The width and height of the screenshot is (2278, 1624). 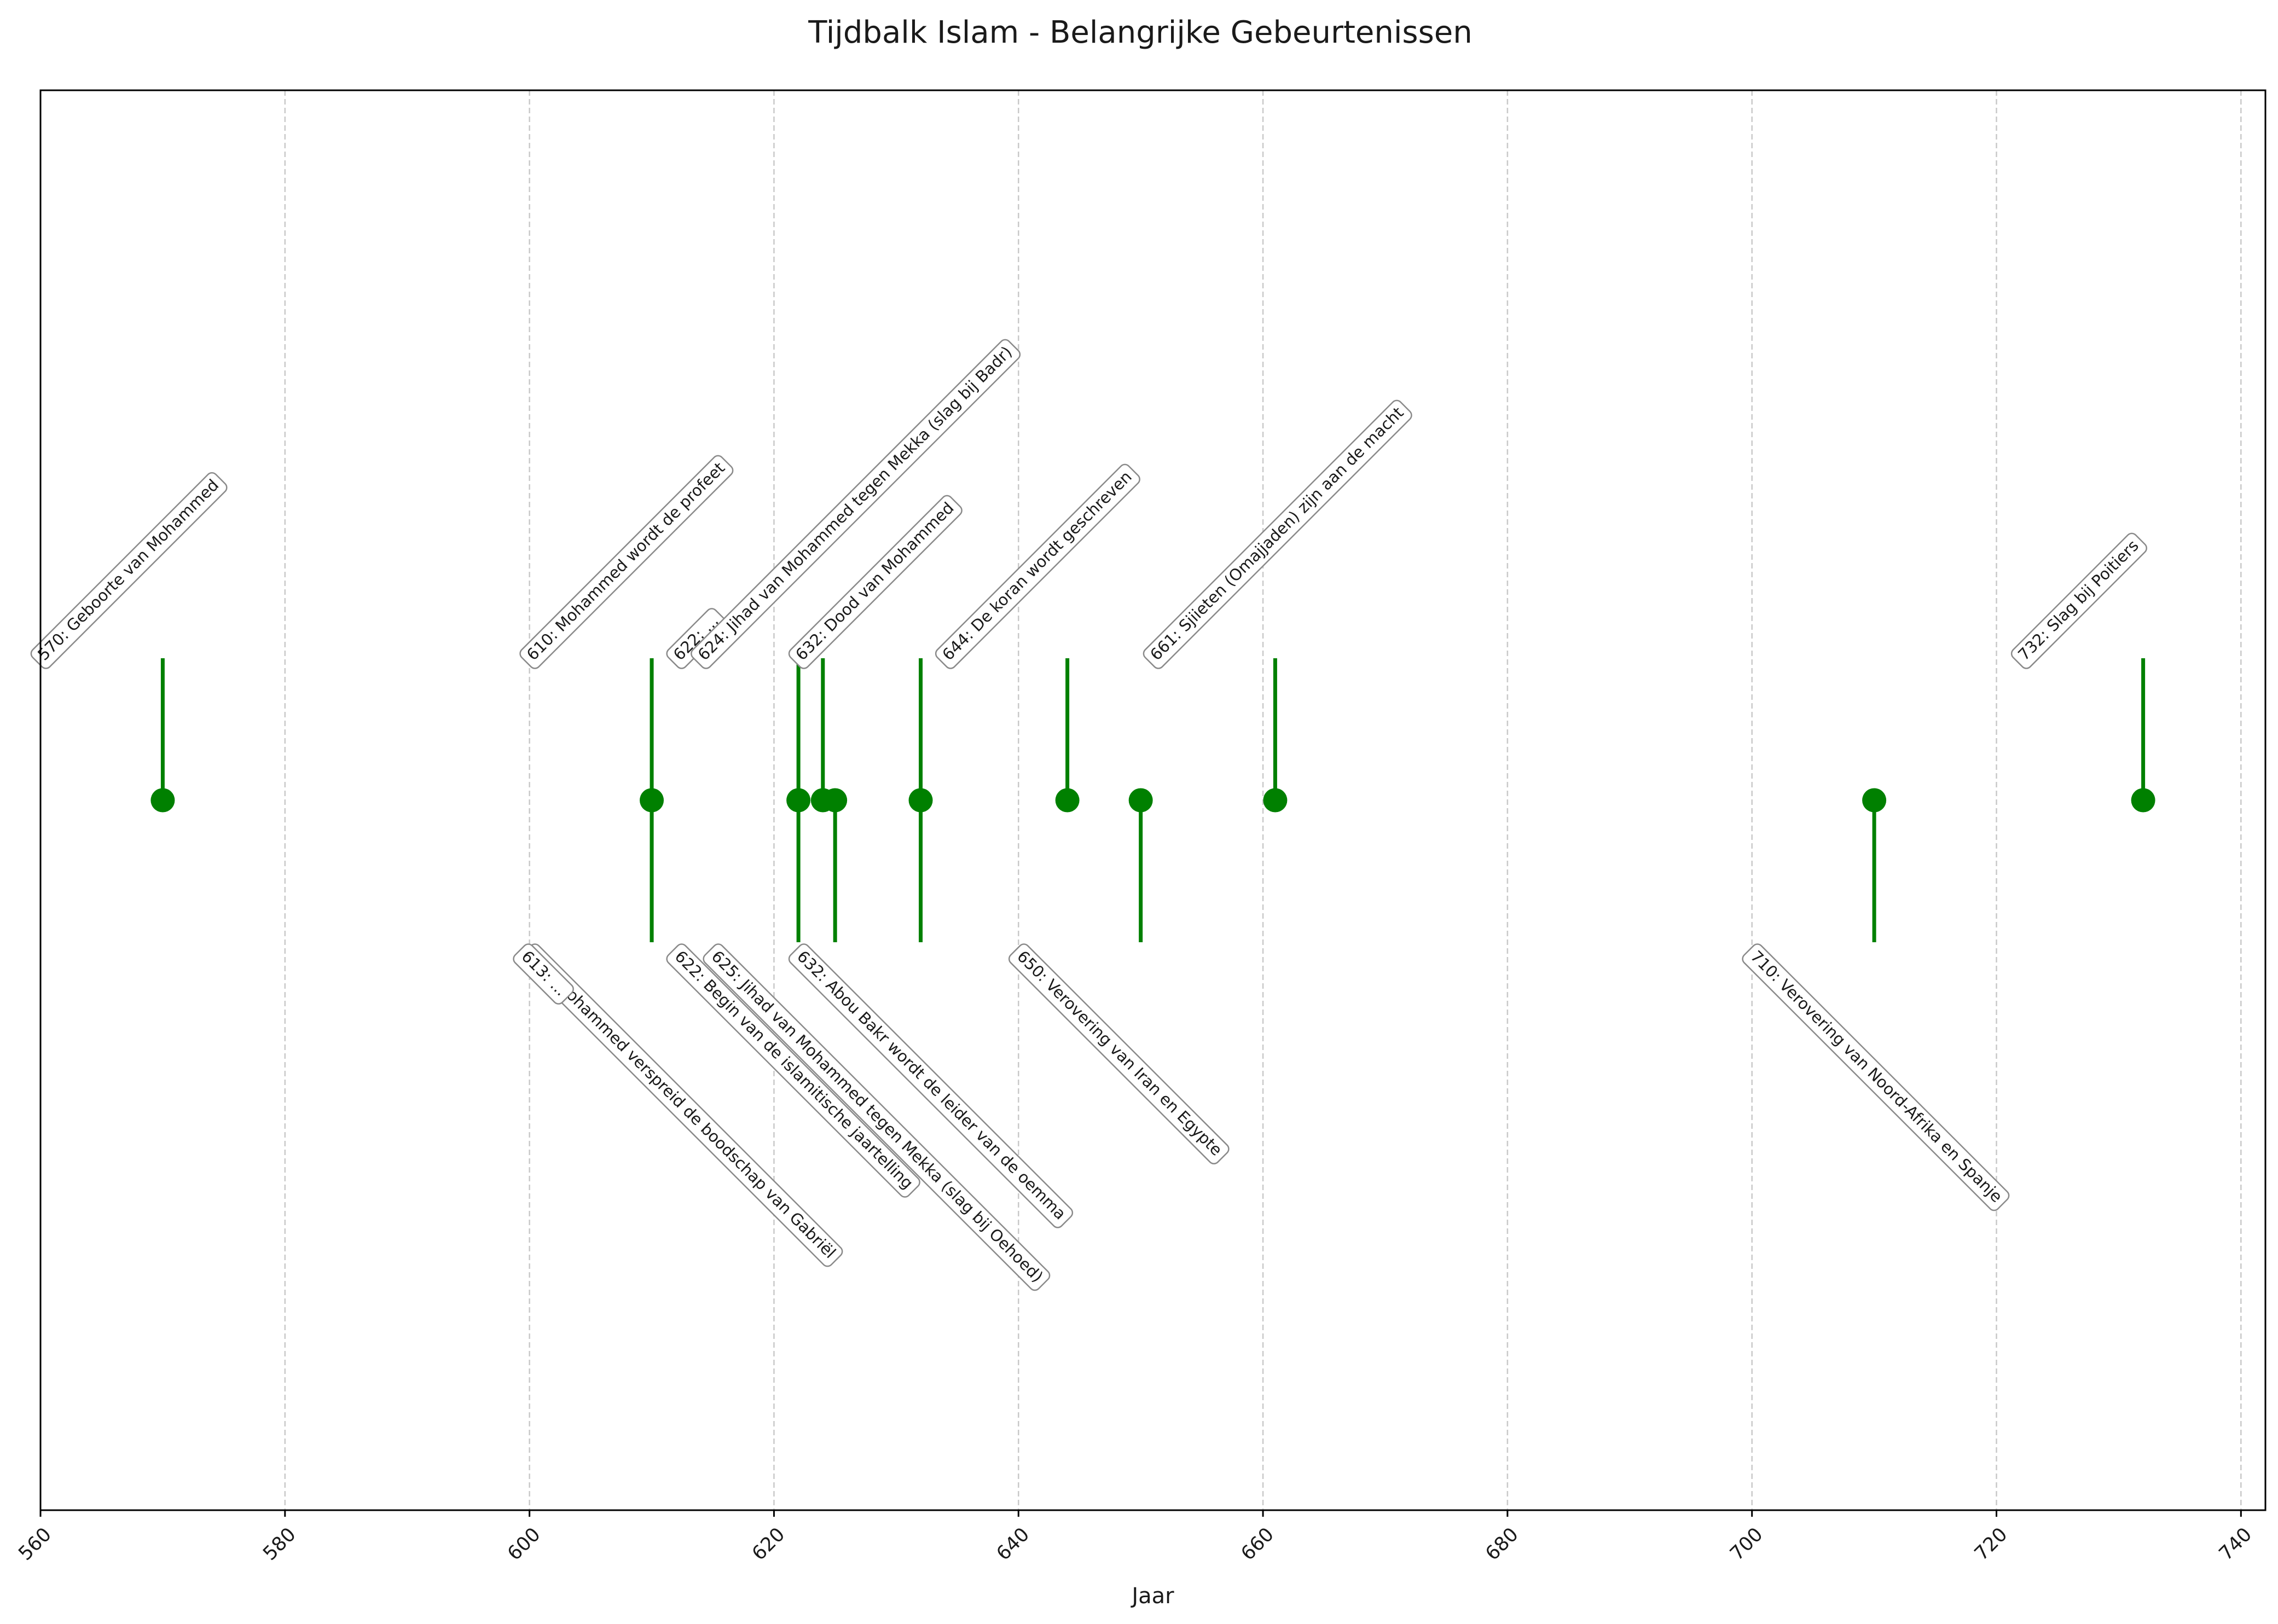 I want to click on event-label: 632: Dood van Mohammed, so click(x=875, y=582).